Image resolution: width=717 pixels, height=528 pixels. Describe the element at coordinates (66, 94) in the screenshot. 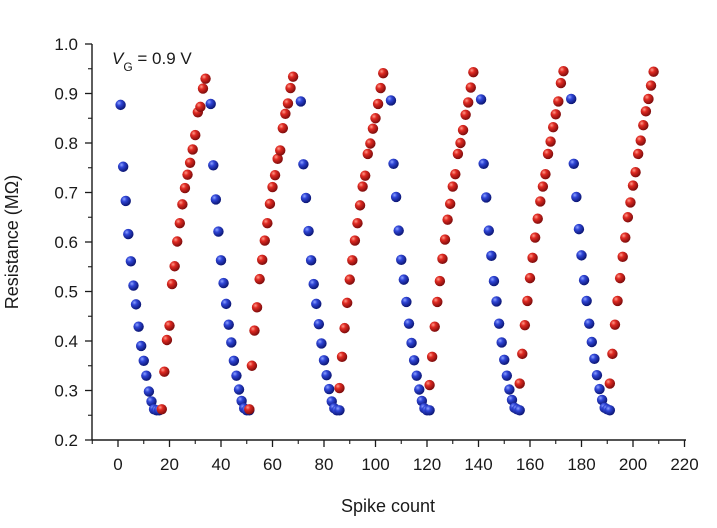

I see `y-tick-label: 0.9` at that location.